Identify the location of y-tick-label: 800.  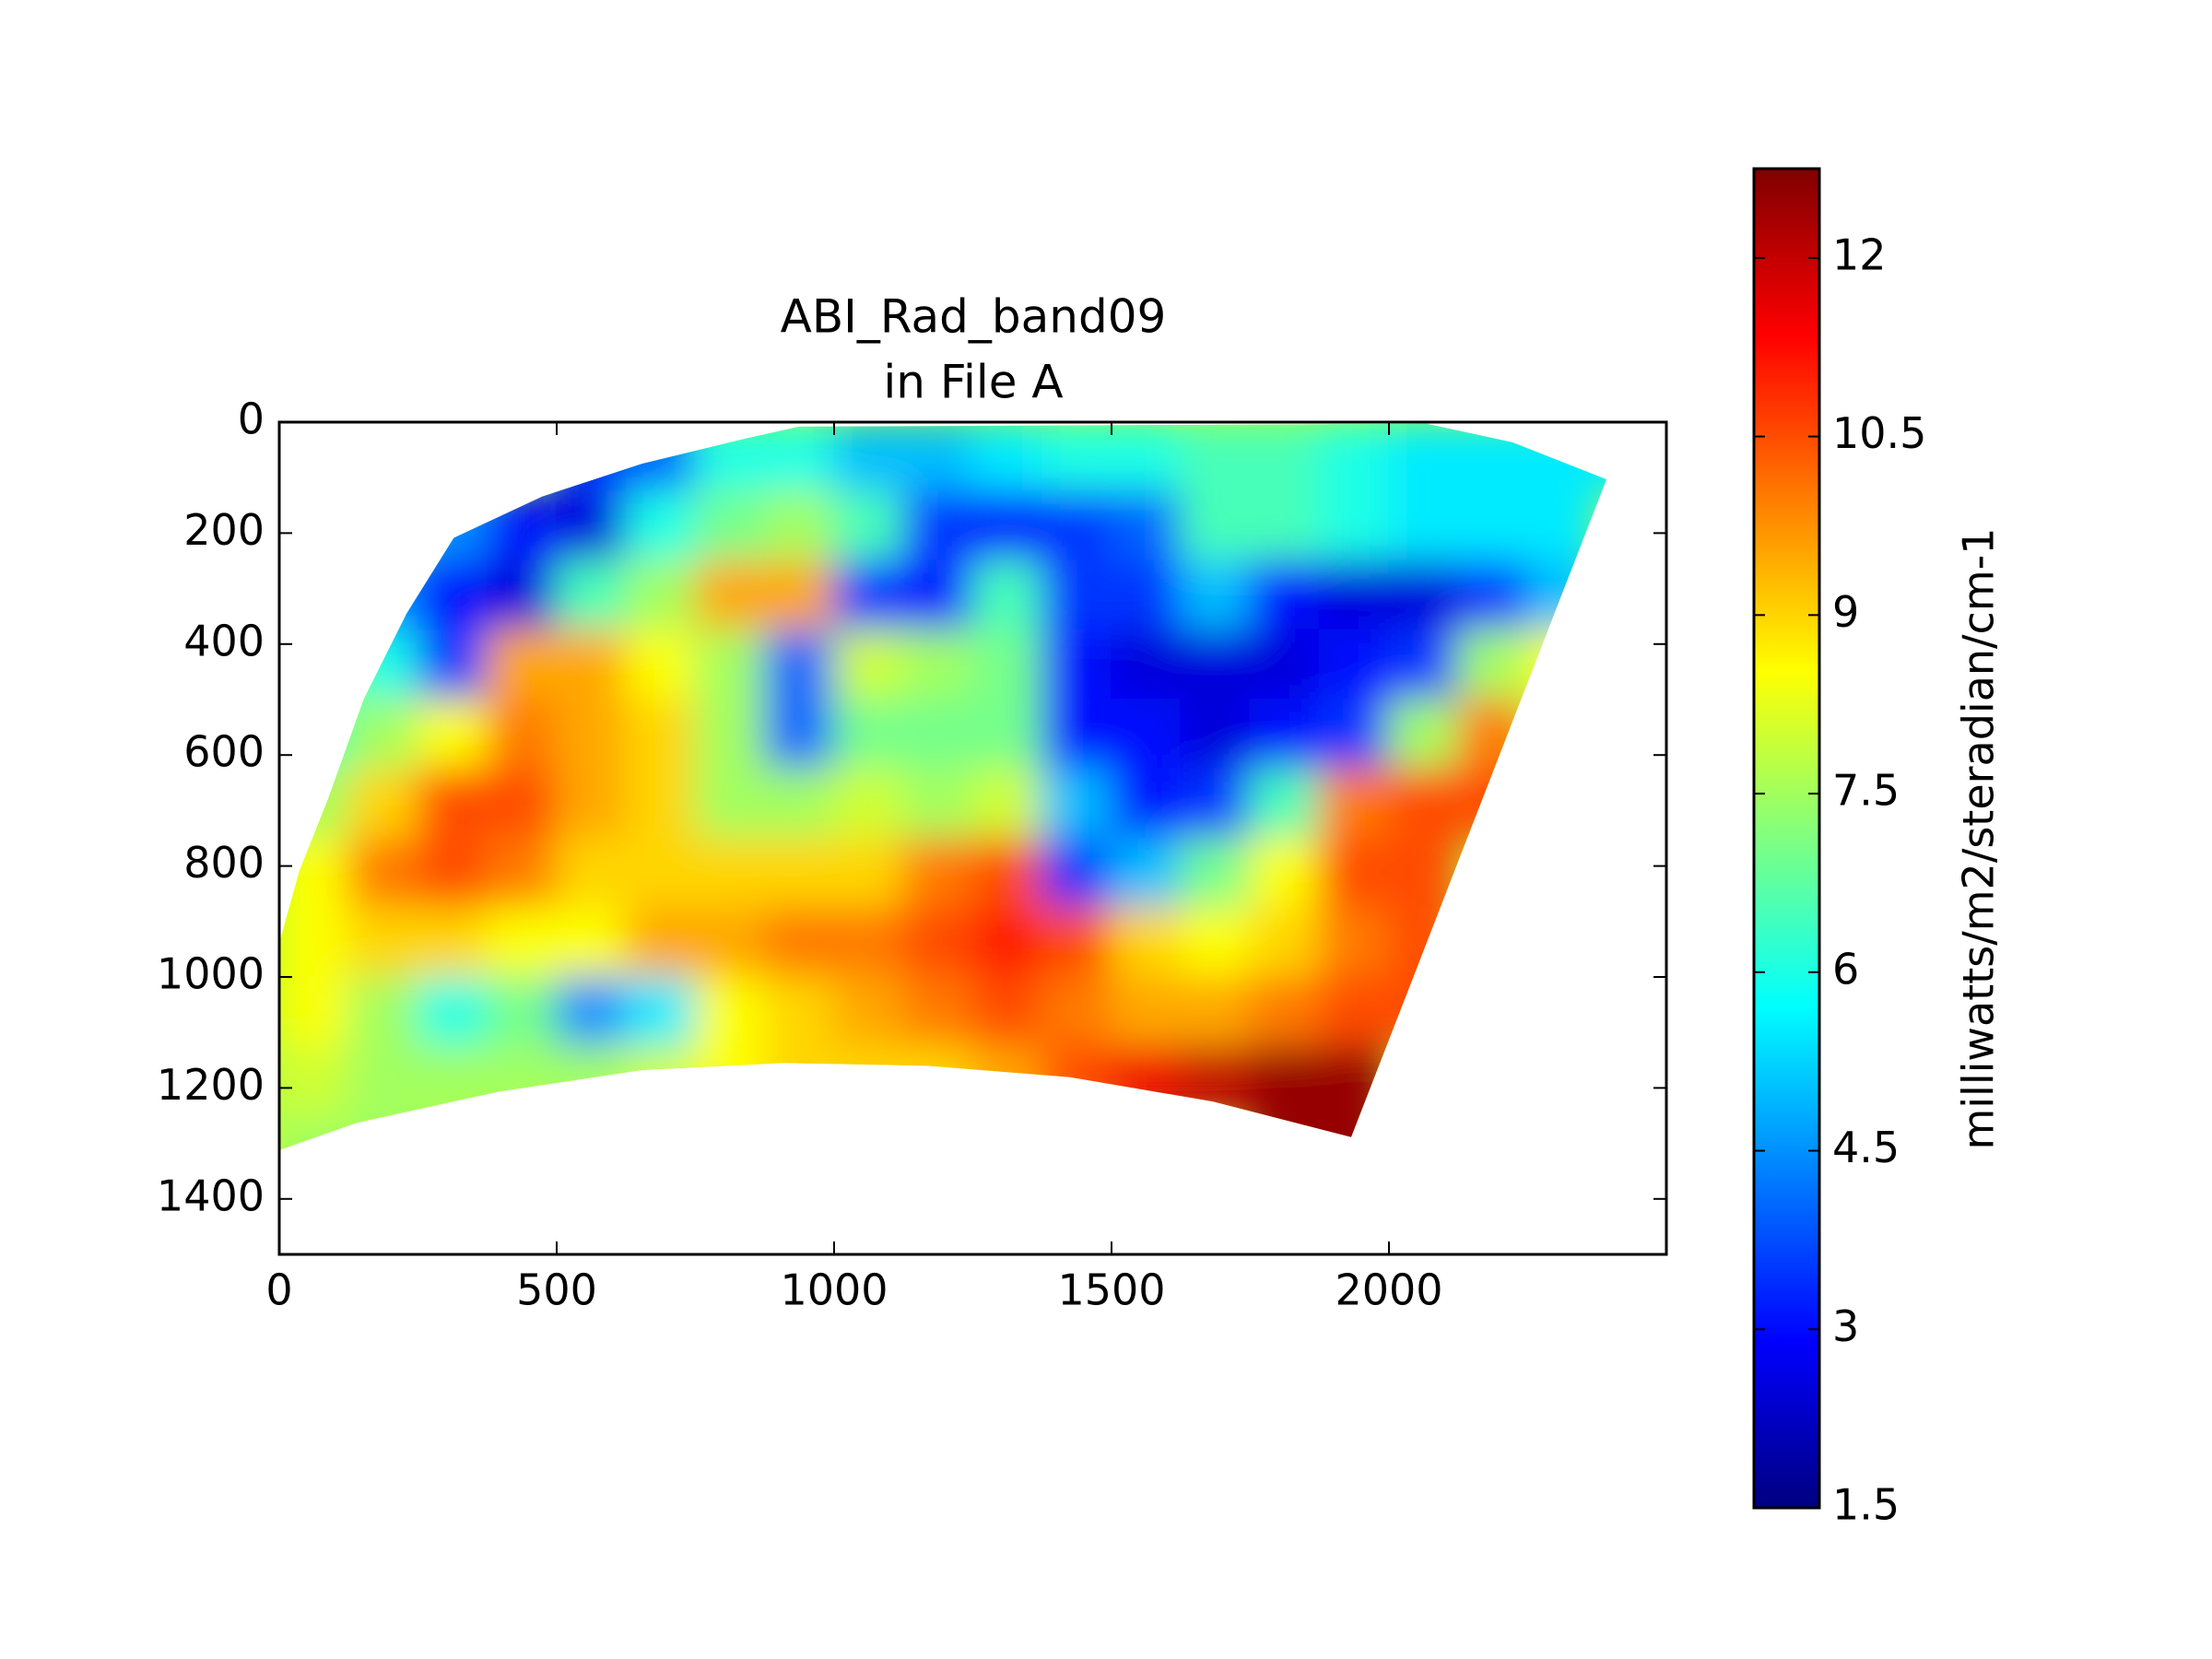
(224, 863).